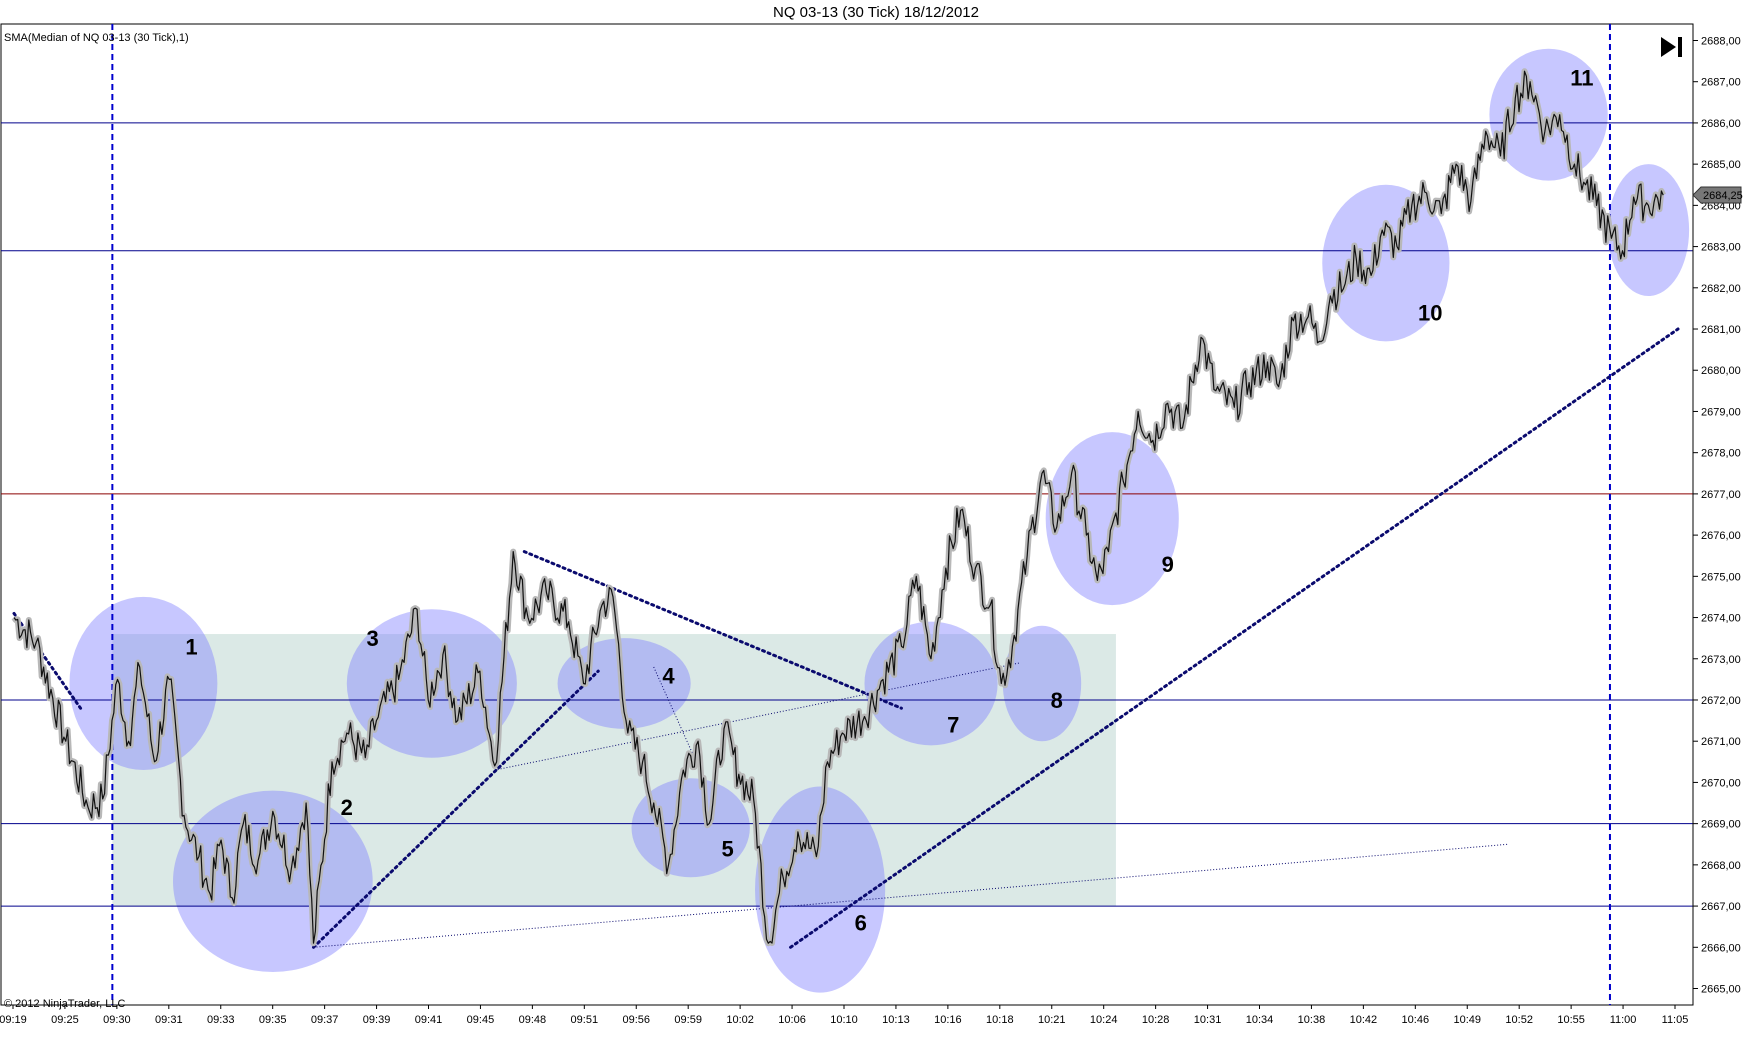  What do you see at coordinates (1208, 1020) in the screenshot?
I see `x-tick-label-24: 10:31` at bounding box center [1208, 1020].